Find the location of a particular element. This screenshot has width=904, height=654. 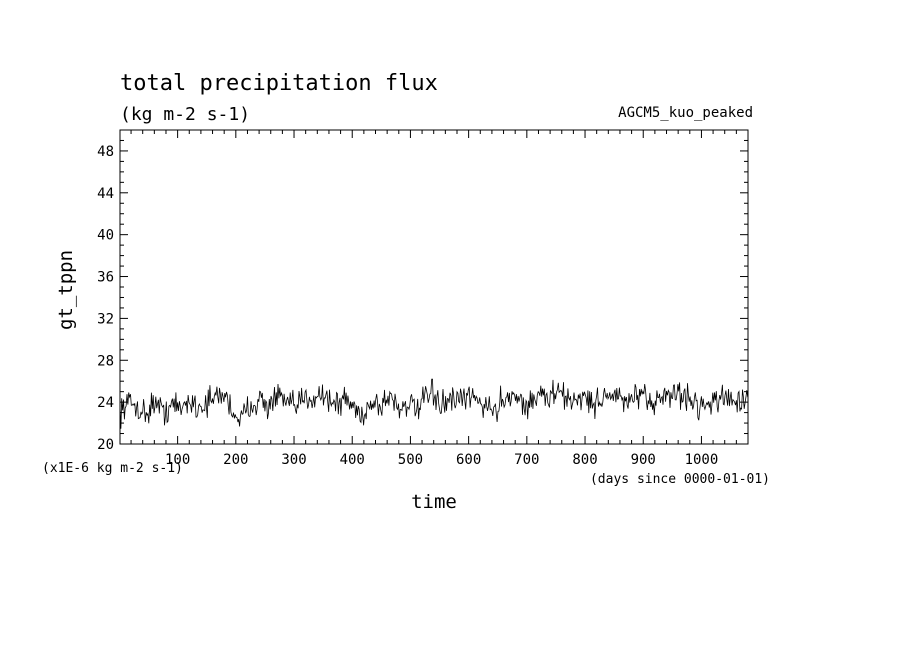

y-tick-label: 48 is located at coordinates (105, 152).